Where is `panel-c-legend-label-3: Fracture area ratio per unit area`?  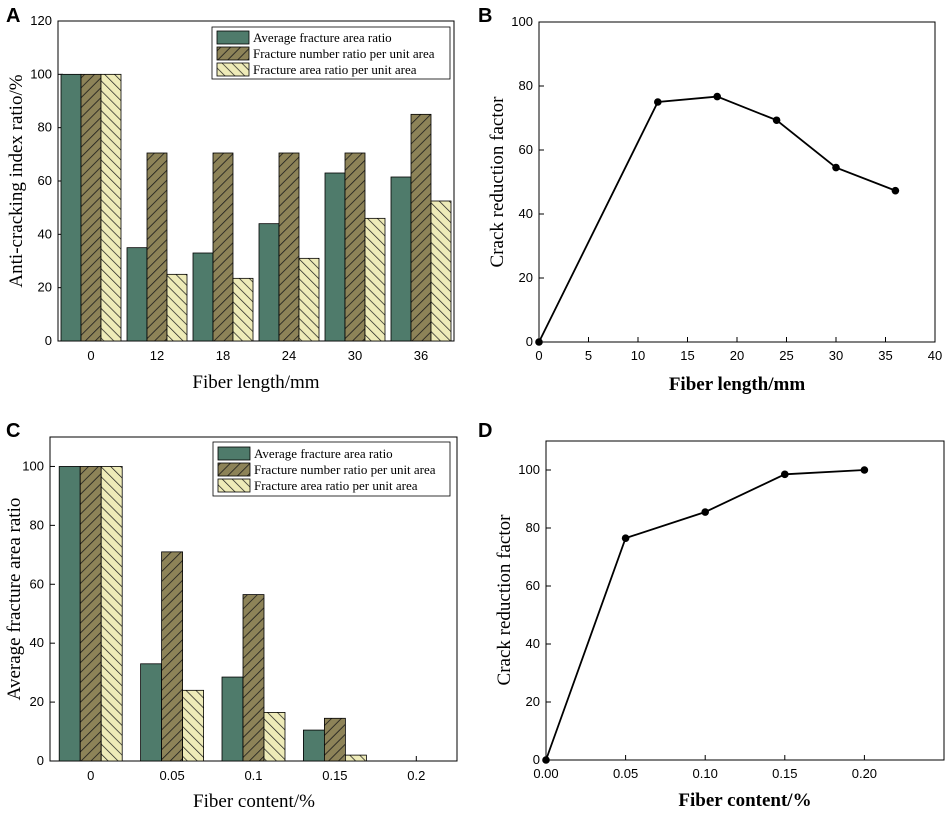 panel-c-legend-label-3: Fracture area ratio per unit area is located at coordinates (336, 485).